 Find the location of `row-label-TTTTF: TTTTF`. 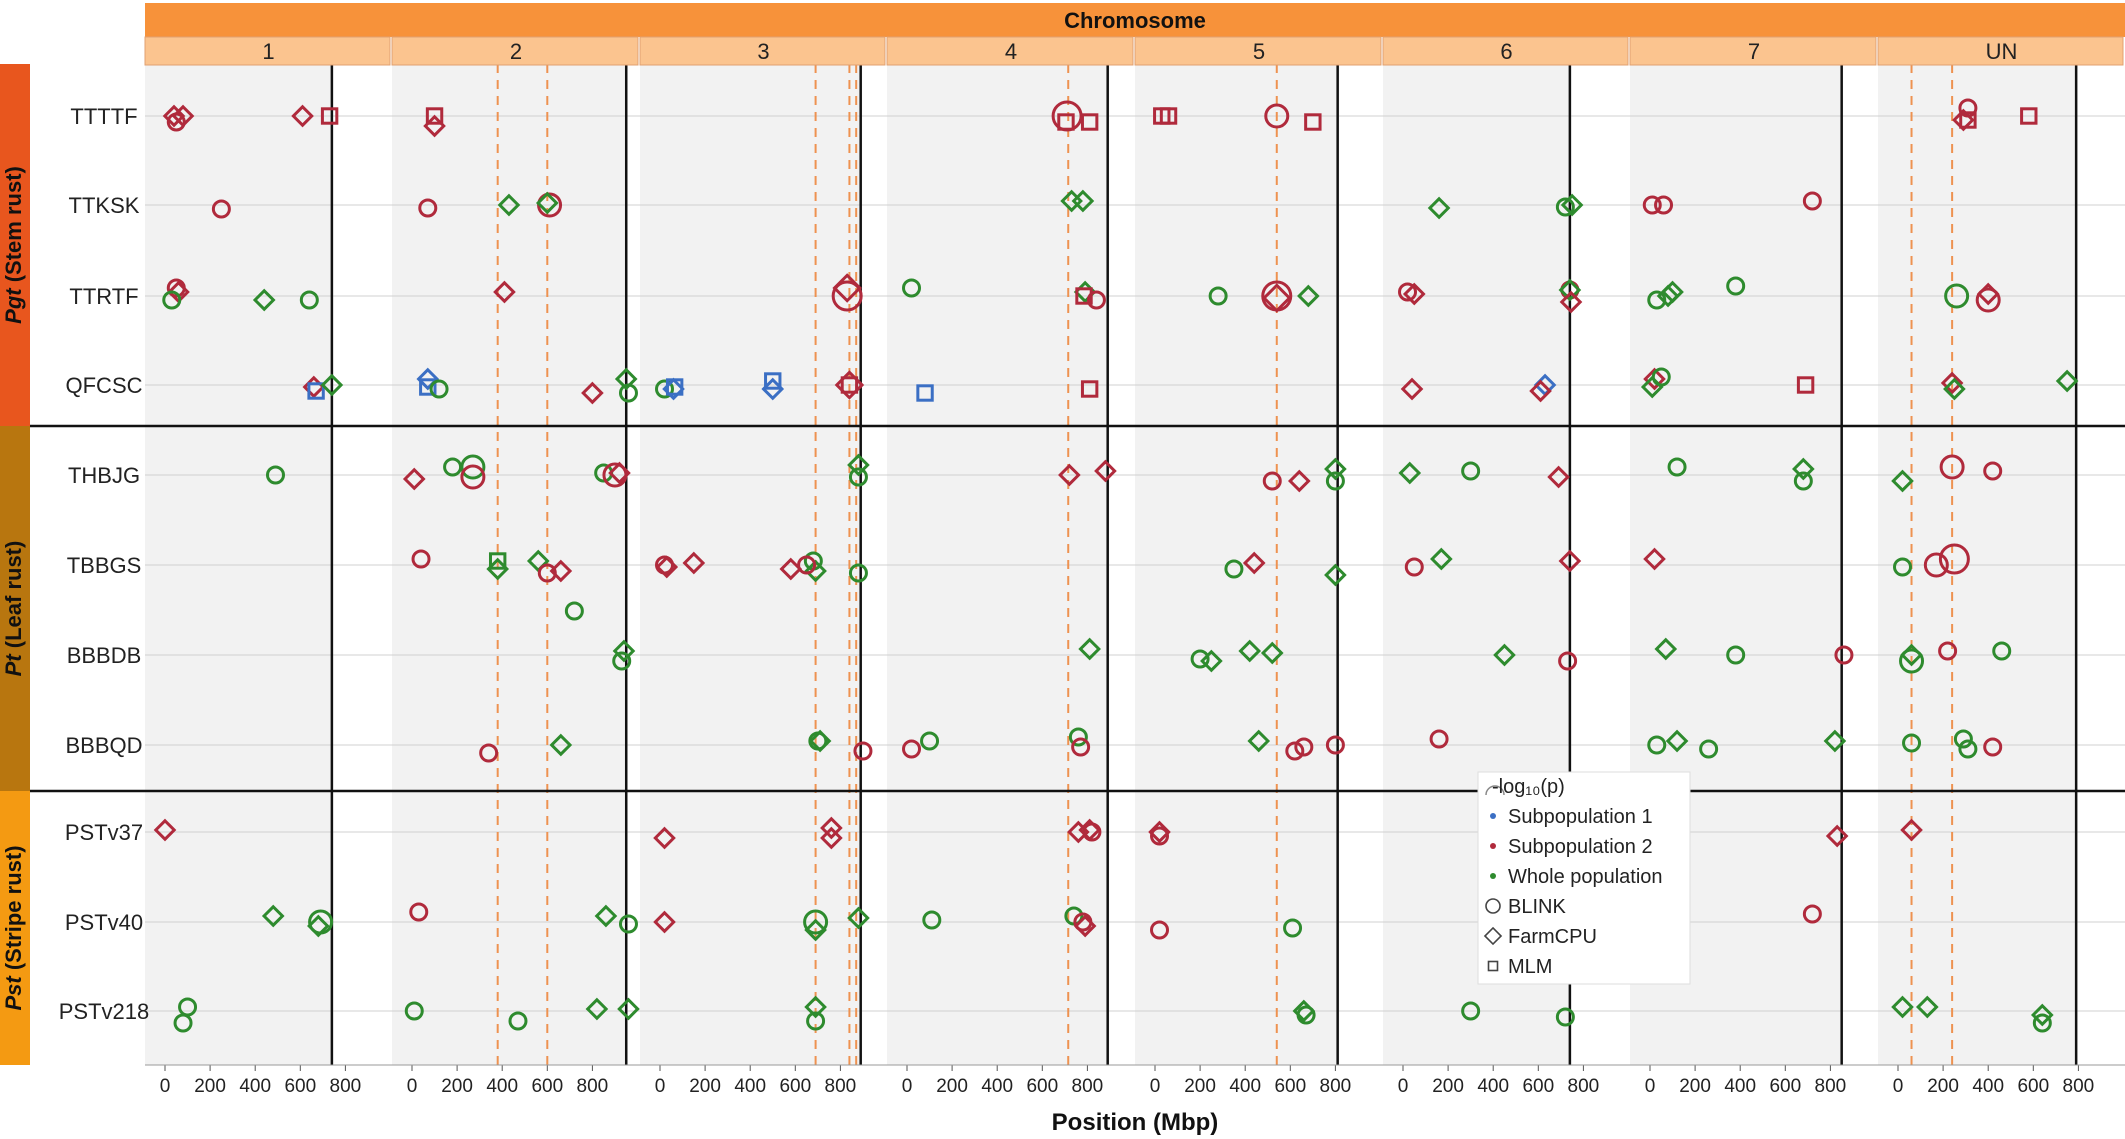

row-label-TTTTF: TTTTF is located at coordinates (103, 116).